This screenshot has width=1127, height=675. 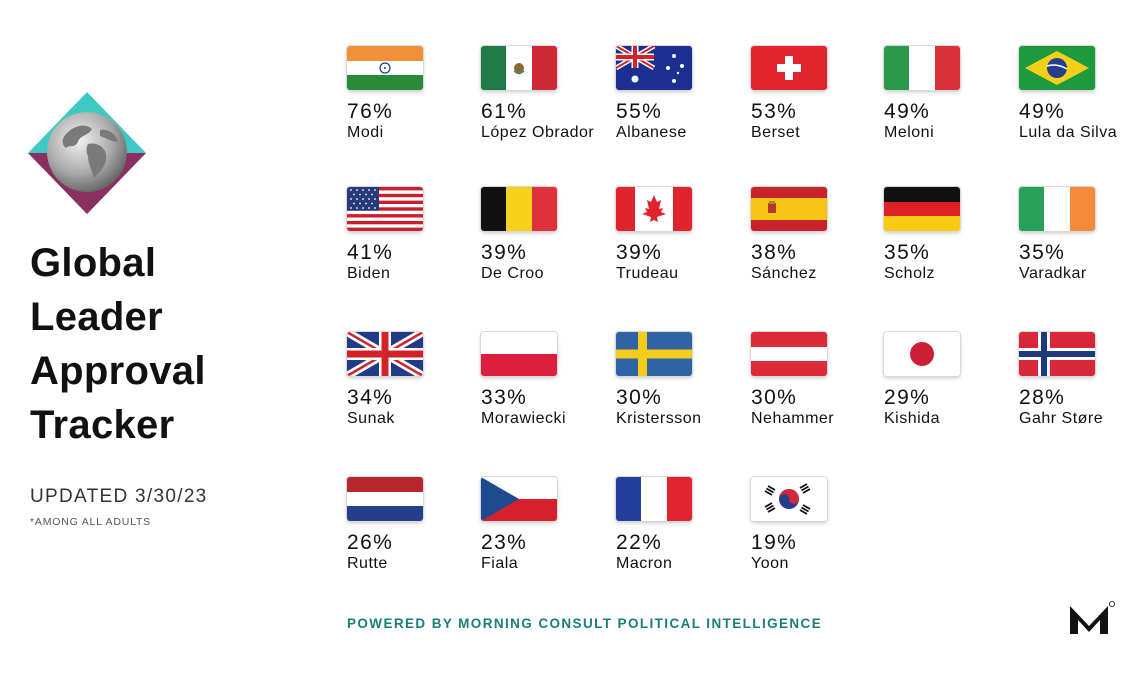 What do you see at coordinates (370, 252) in the screenshot?
I see `approval-value: 41%` at bounding box center [370, 252].